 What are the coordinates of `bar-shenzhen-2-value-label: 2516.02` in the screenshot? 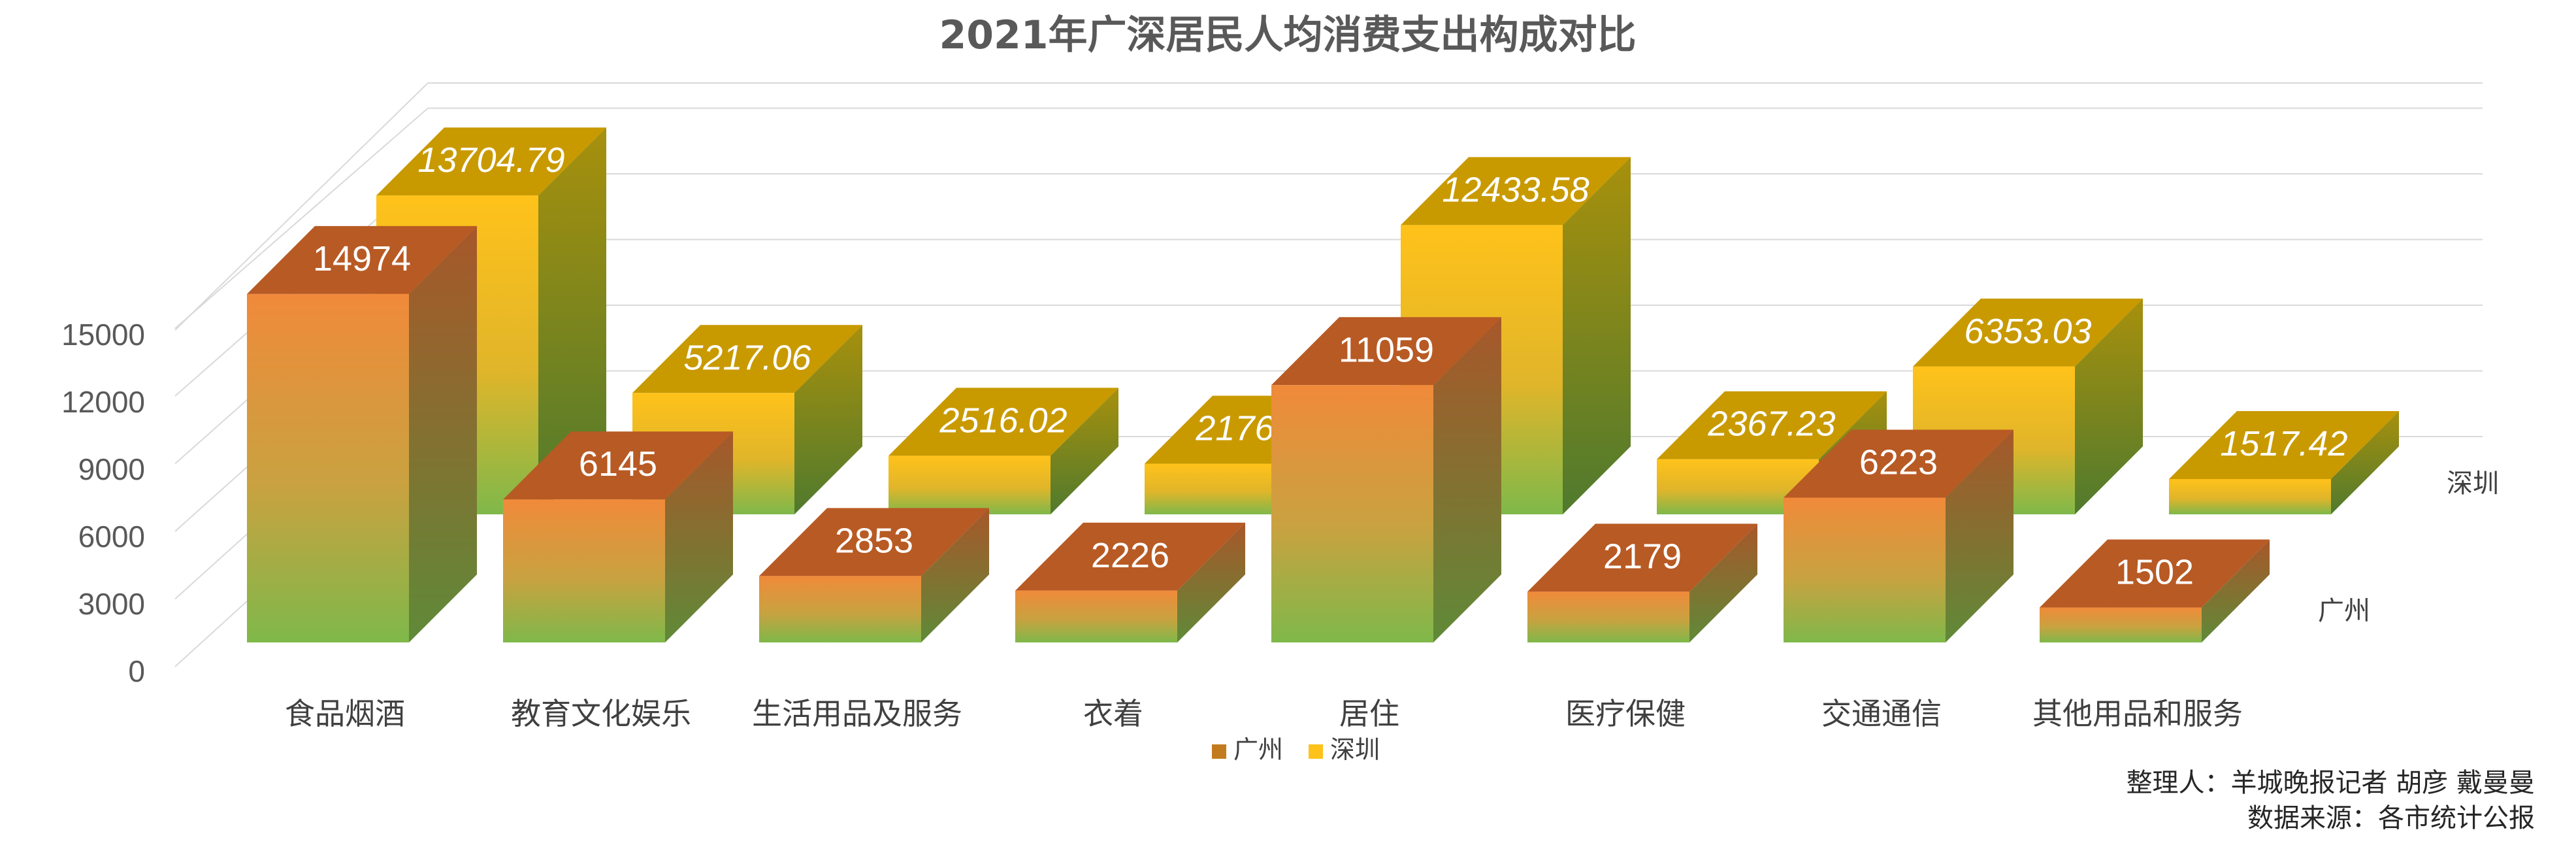 It's located at (1003, 420).